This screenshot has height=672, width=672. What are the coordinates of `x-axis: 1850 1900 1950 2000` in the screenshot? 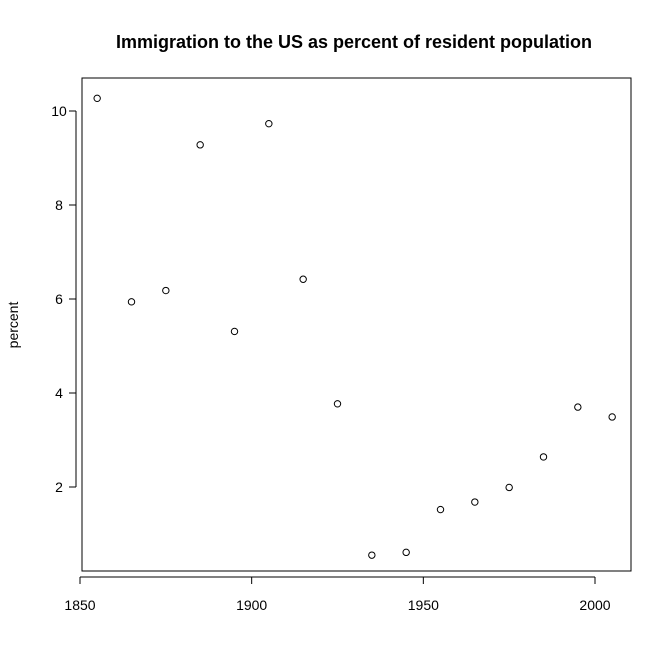 It's located at (337, 594).